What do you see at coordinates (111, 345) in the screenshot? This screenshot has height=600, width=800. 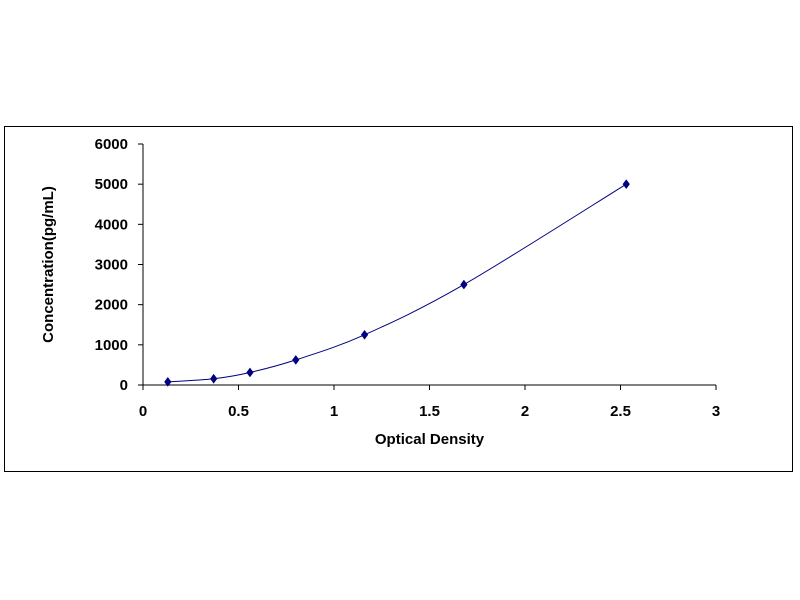 I see `y-tick-label: 1000` at bounding box center [111, 345].